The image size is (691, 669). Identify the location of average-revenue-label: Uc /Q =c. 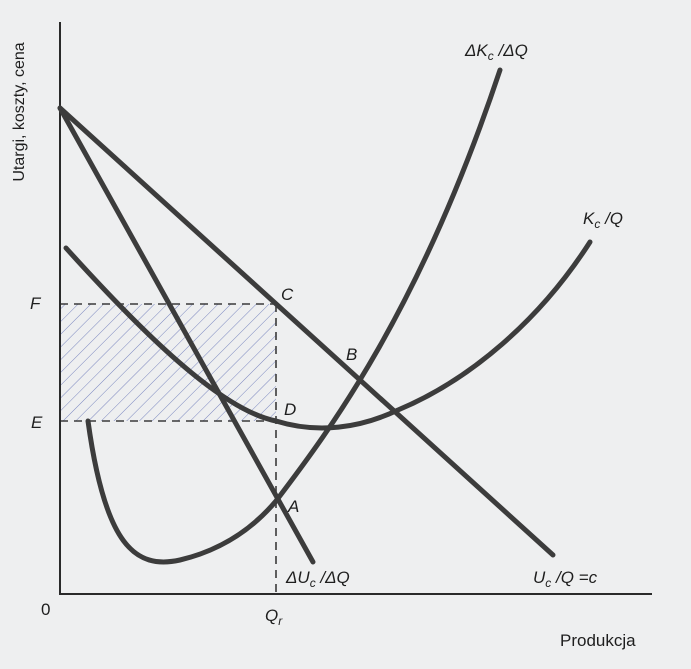
(565, 579).